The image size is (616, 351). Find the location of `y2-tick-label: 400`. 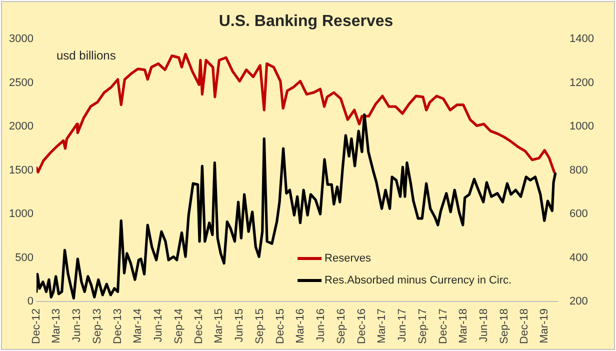

y2-tick-label: 400 is located at coordinates (579, 258).